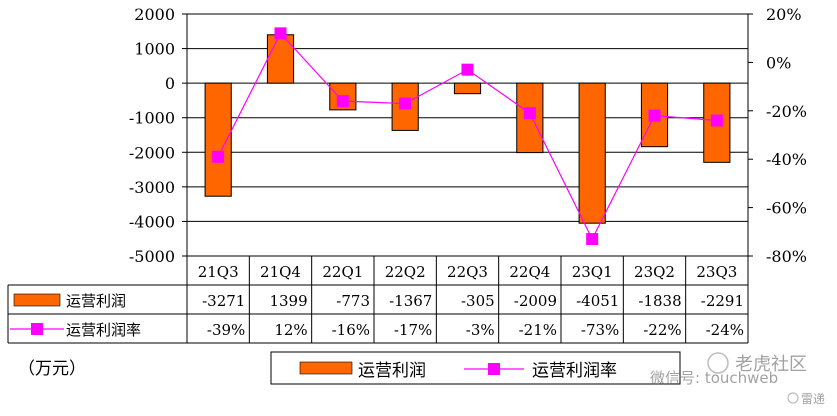 Image resolution: width=837 pixels, height=416 pixels. I want to click on right-axis-tick-label: 20%, so click(784, 14).